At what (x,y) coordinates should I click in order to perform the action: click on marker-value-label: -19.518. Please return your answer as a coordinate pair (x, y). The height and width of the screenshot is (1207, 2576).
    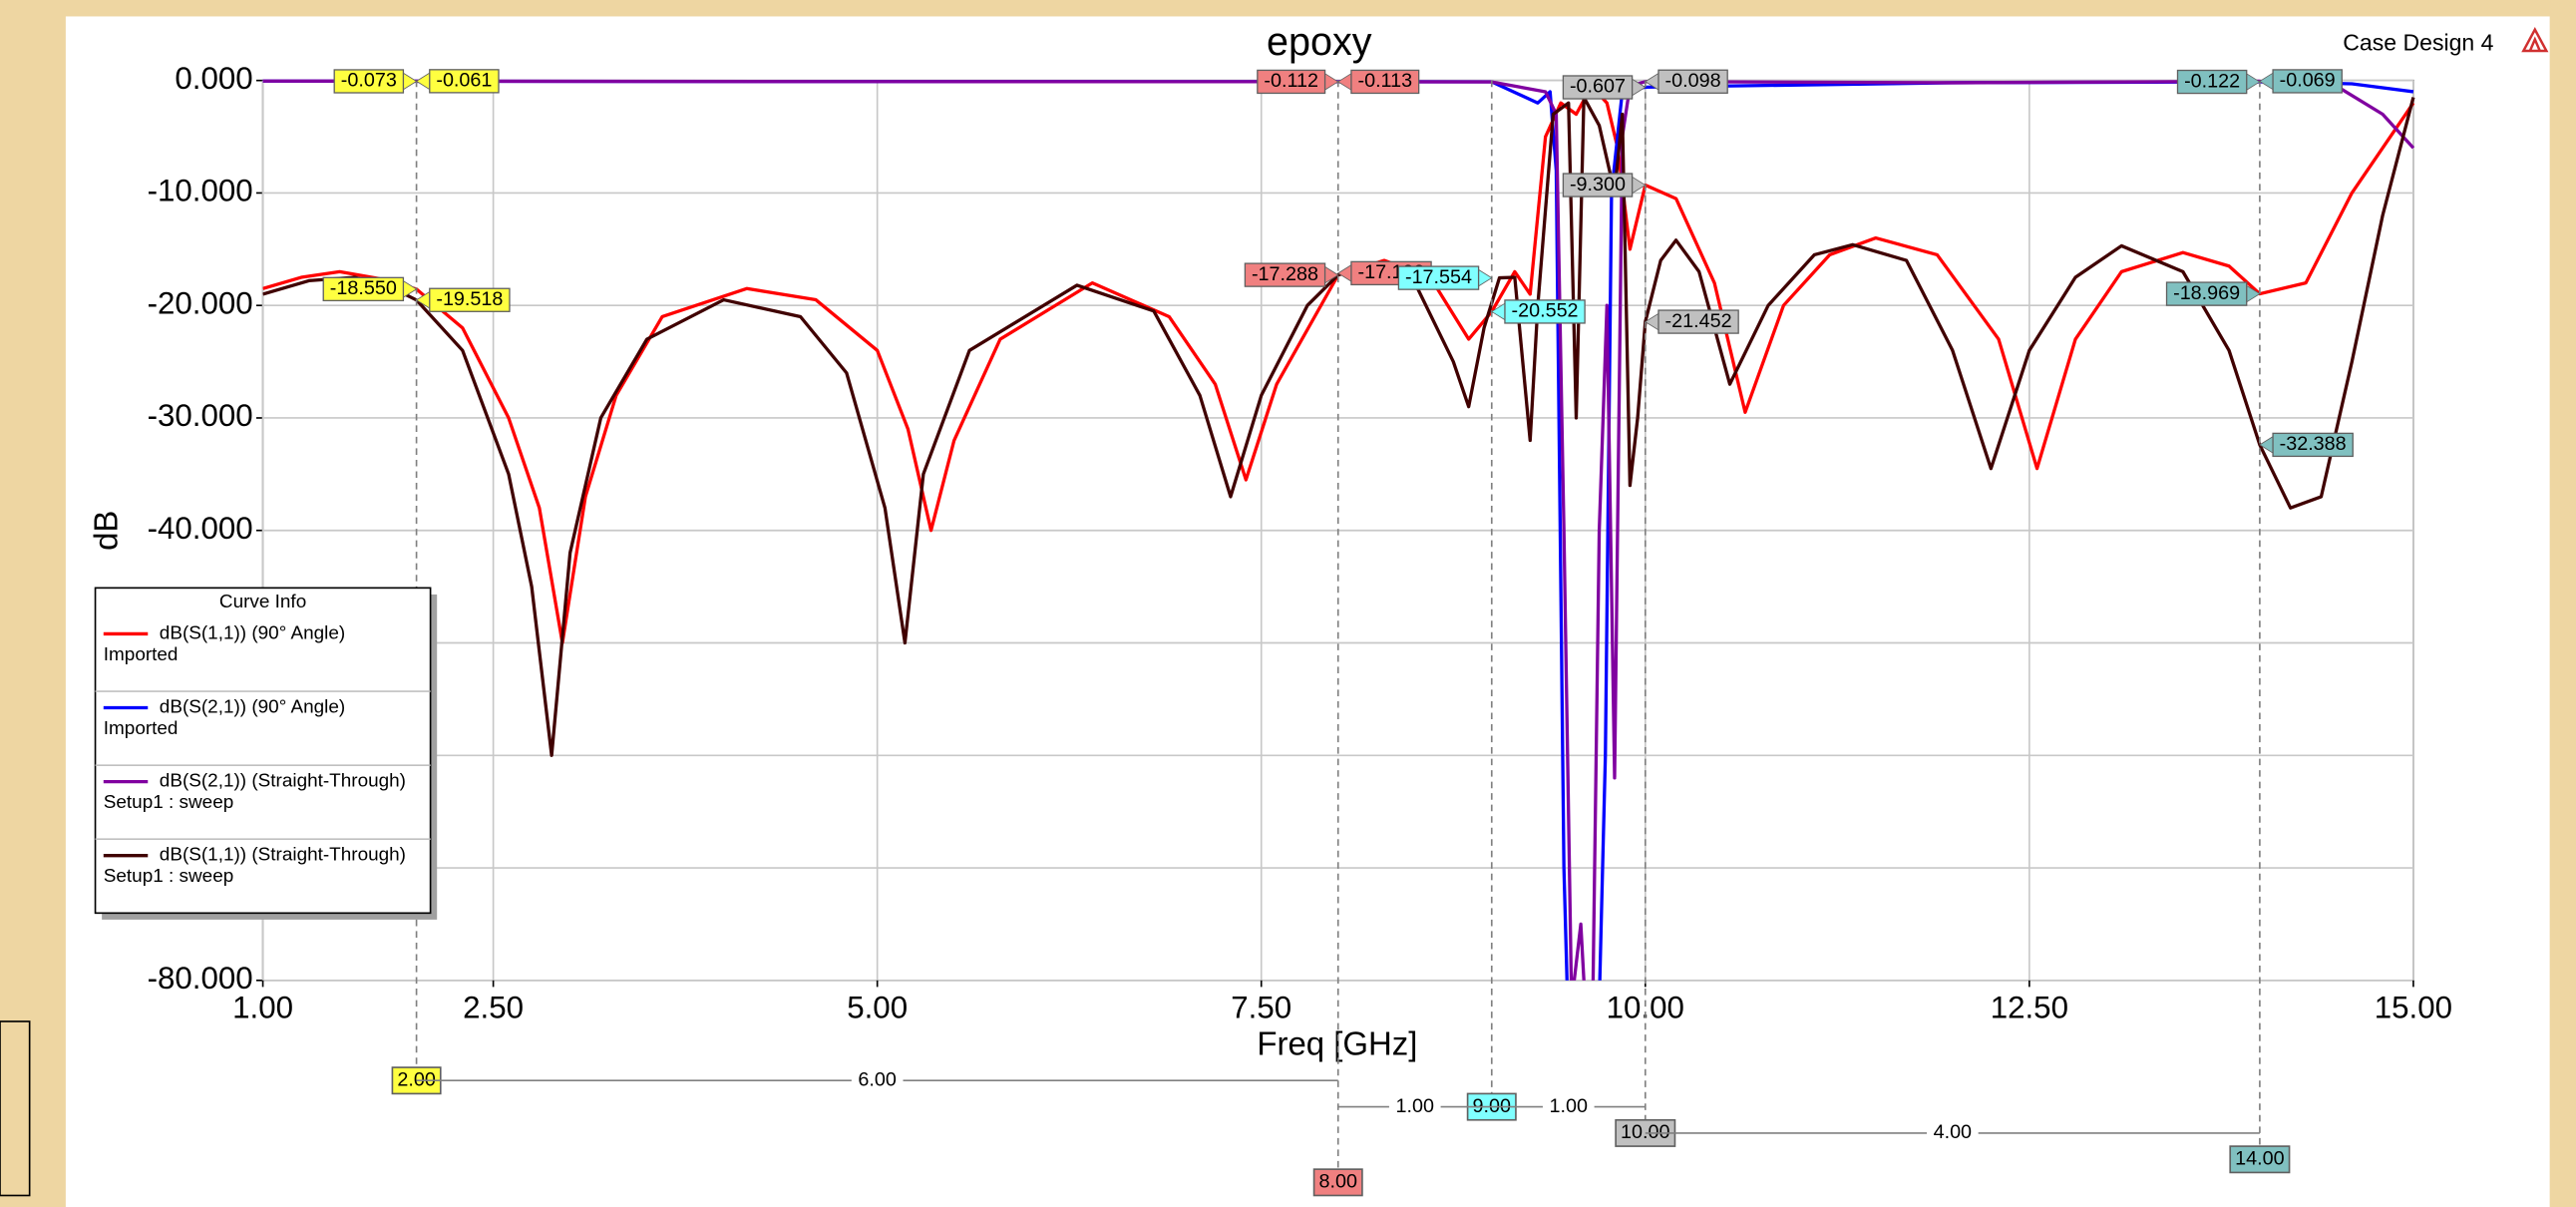
    Looking at the image, I should click on (469, 299).